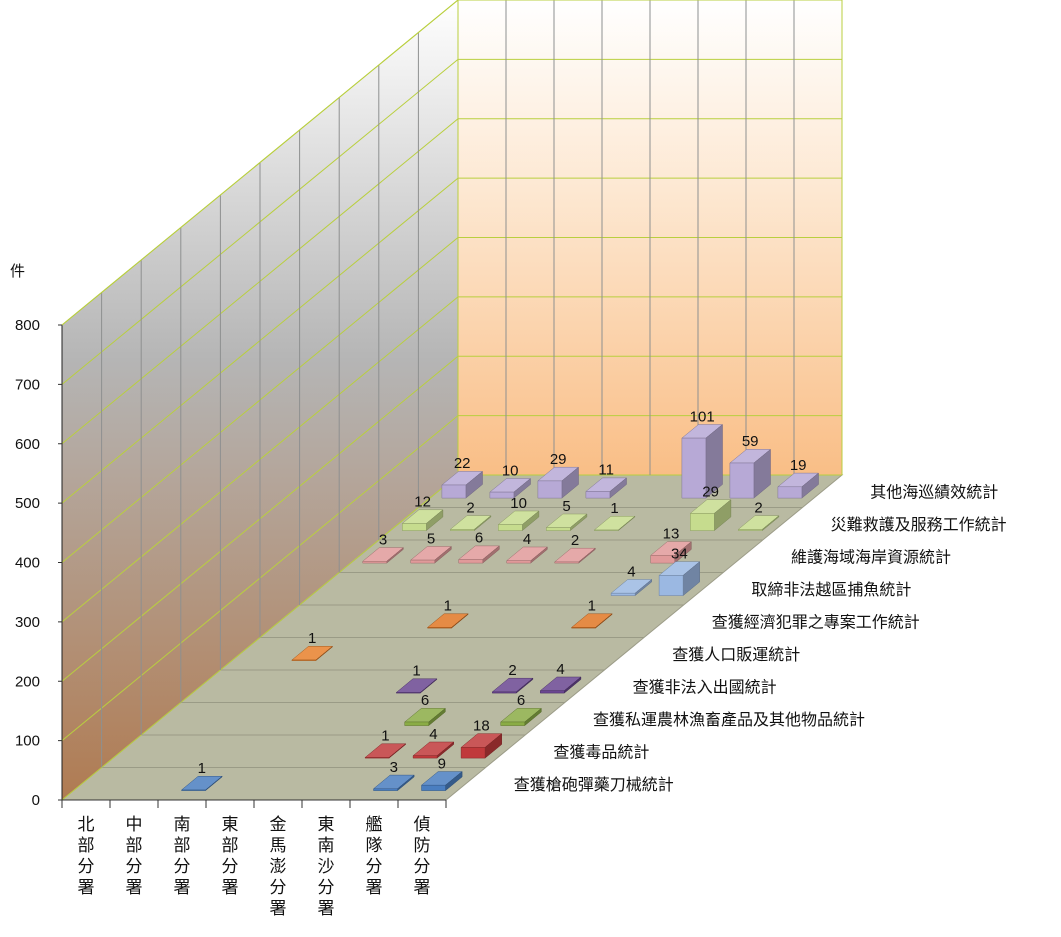 This screenshot has height=937, width=1061. I want to click on category-label: 金馬澎分署, so click(278, 867).